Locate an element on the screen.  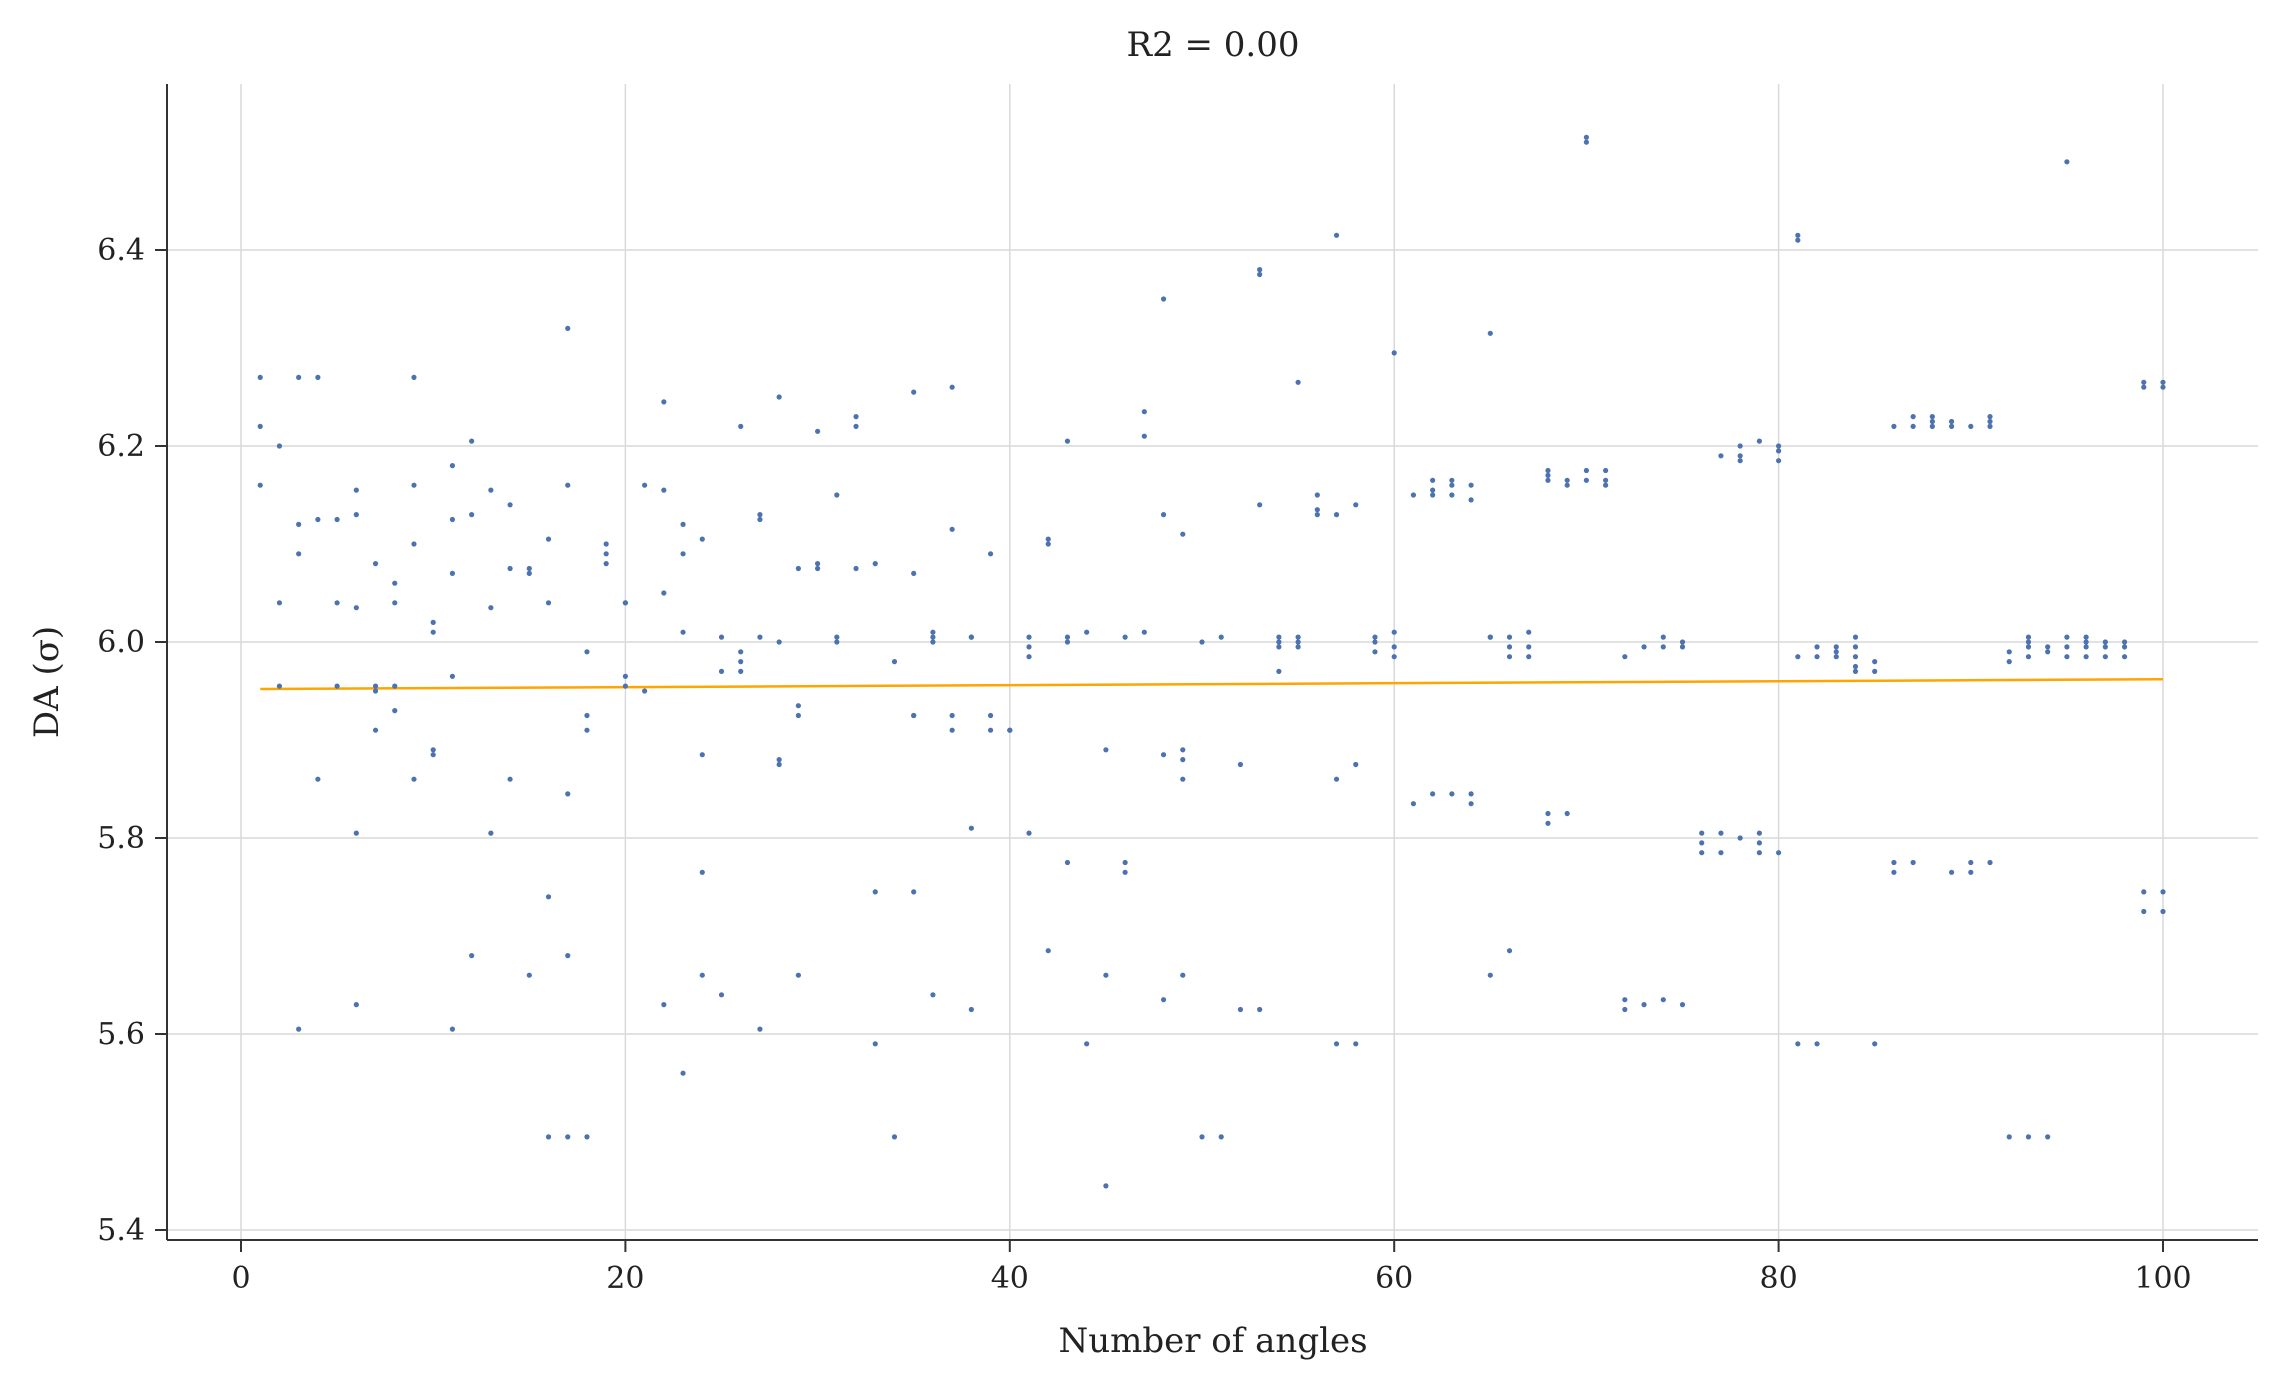
y-tick-label: 5.8 is located at coordinates (121, 838).